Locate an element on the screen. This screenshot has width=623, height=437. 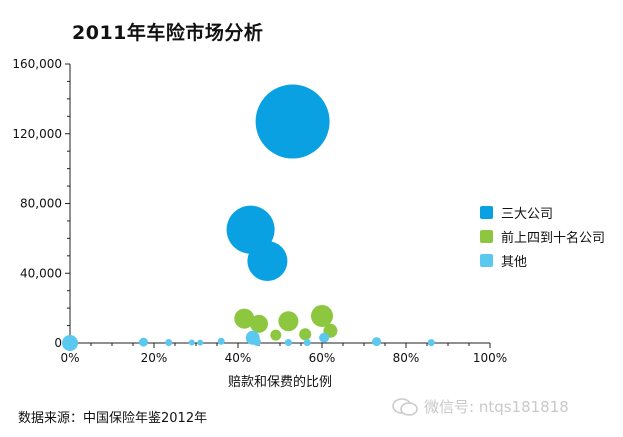
legend-item-others: 其他 is located at coordinates (542, 260).